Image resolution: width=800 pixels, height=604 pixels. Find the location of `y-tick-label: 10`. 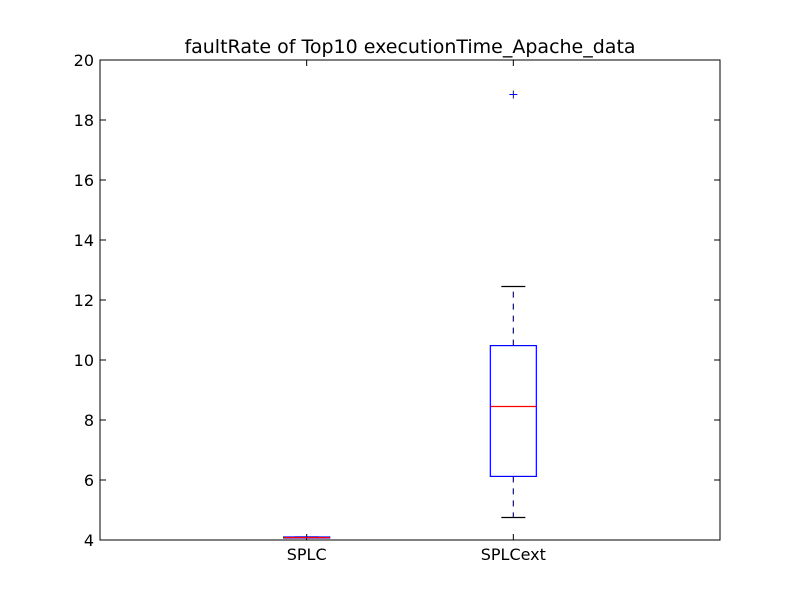

y-tick-label: 10 is located at coordinates (84, 360).